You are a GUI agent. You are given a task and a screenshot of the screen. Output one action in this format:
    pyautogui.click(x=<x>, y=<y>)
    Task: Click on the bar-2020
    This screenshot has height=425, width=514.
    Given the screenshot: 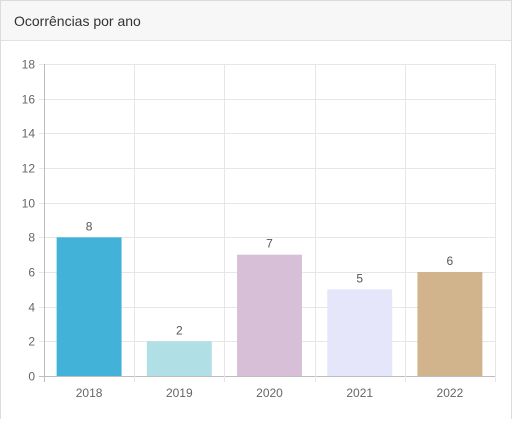 What is the action you would take?
    pyautogui.click(x=269, y=315)
    